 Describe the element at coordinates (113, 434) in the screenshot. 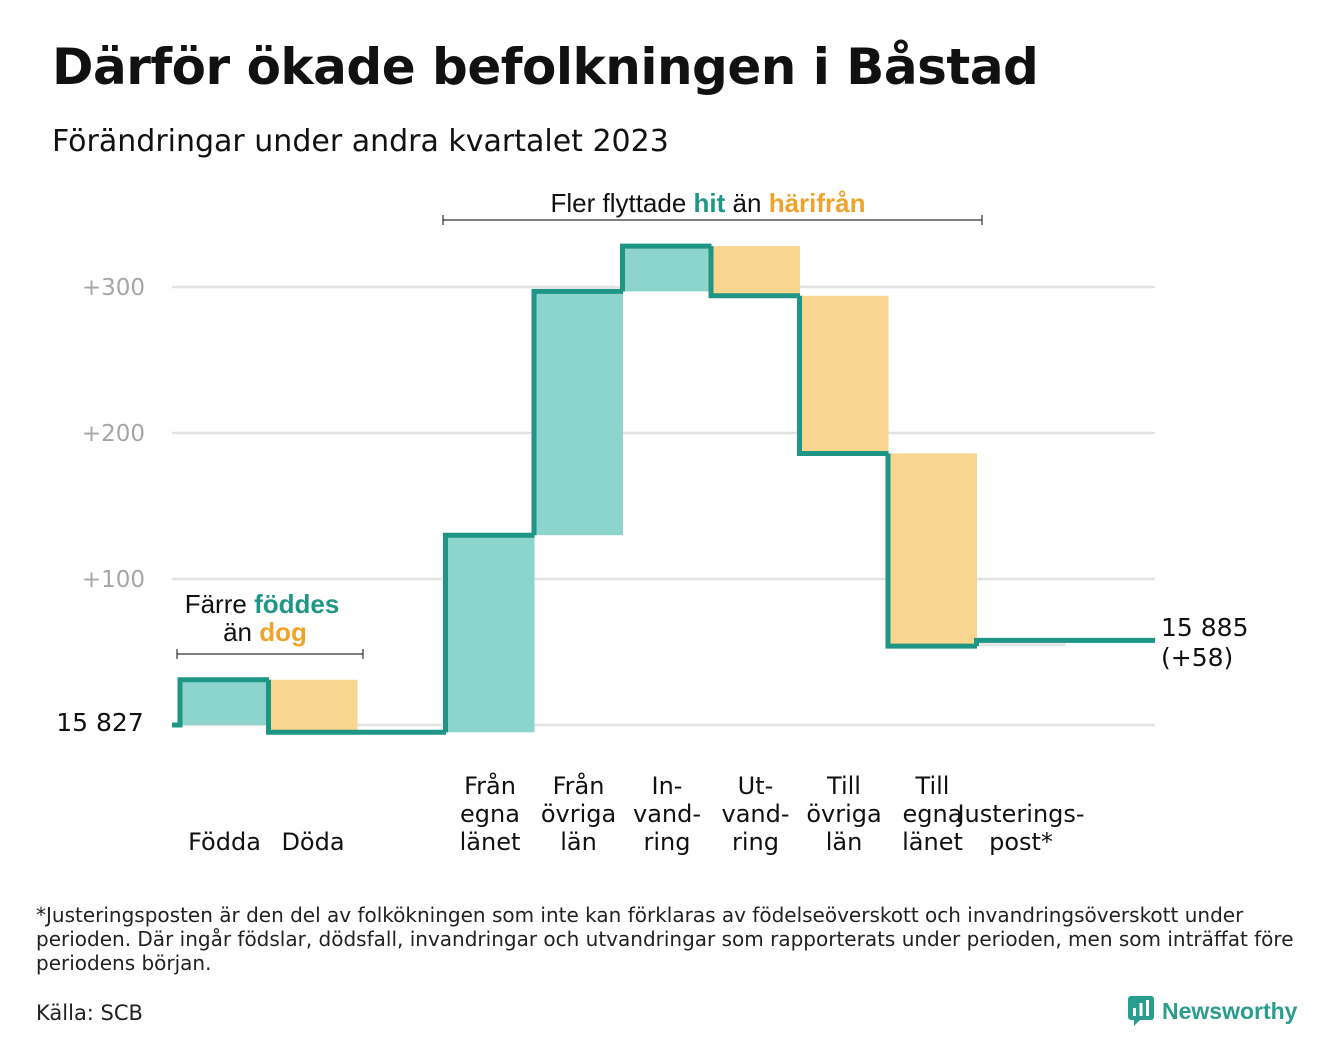

I see `y-tick-label: +200` at that location.